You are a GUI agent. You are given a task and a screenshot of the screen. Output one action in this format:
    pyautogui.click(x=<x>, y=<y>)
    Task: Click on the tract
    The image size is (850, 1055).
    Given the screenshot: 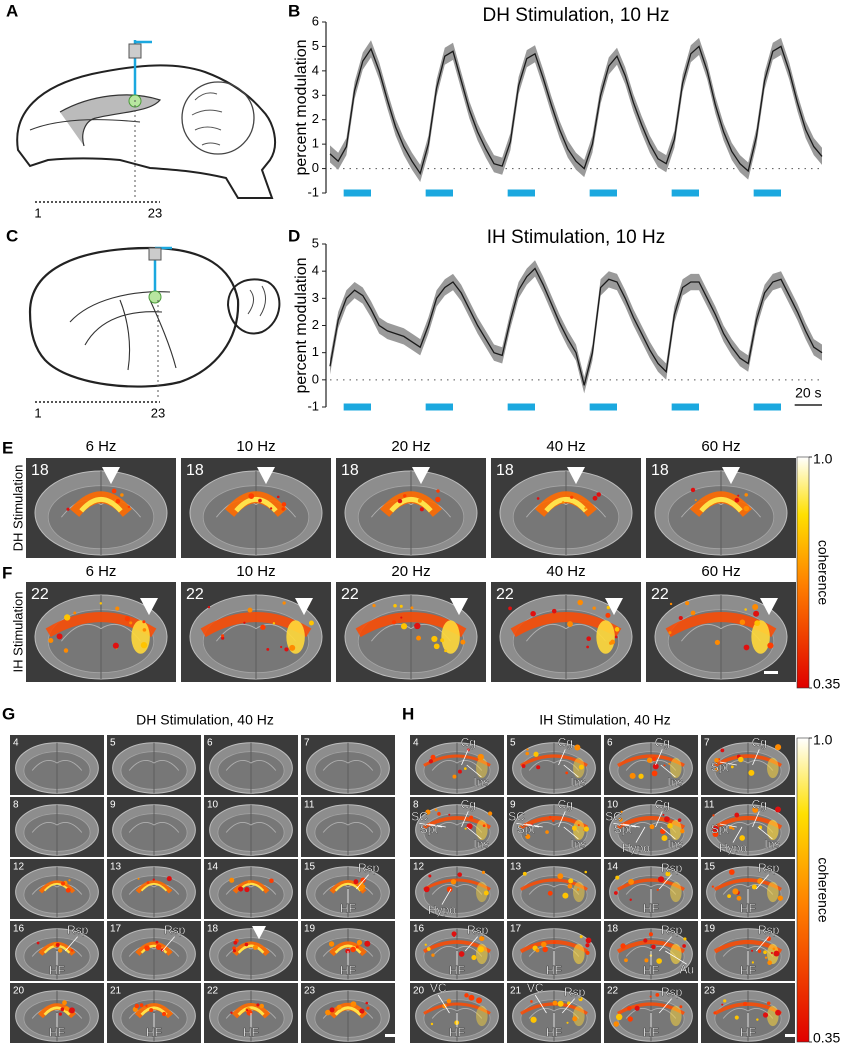 What is the action you would take?
    pyautogui.click(x=85, y=125)
    